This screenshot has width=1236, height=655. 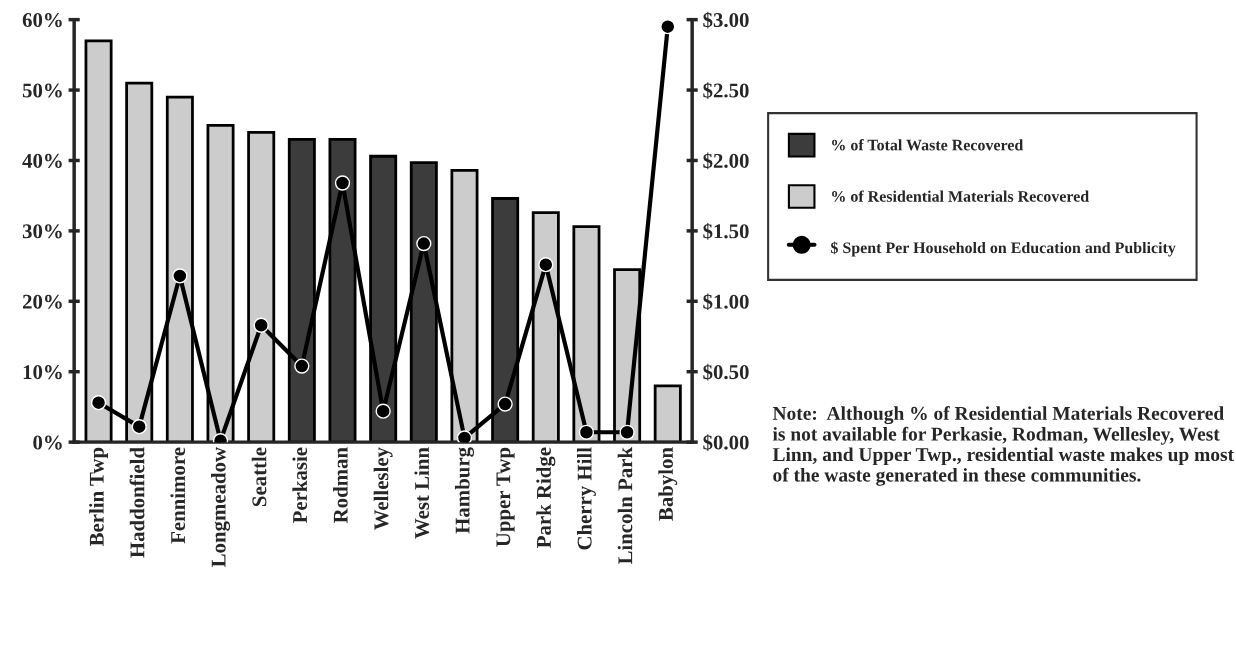 I want to click on text: Note: Although % of Residential Materials Recovered is not available for Perkasie, Rodman, Wellesley, West Linn, and Upper Twp., residential waste makes up most of the waste generated in these communities., so click(x=1003, y=446).